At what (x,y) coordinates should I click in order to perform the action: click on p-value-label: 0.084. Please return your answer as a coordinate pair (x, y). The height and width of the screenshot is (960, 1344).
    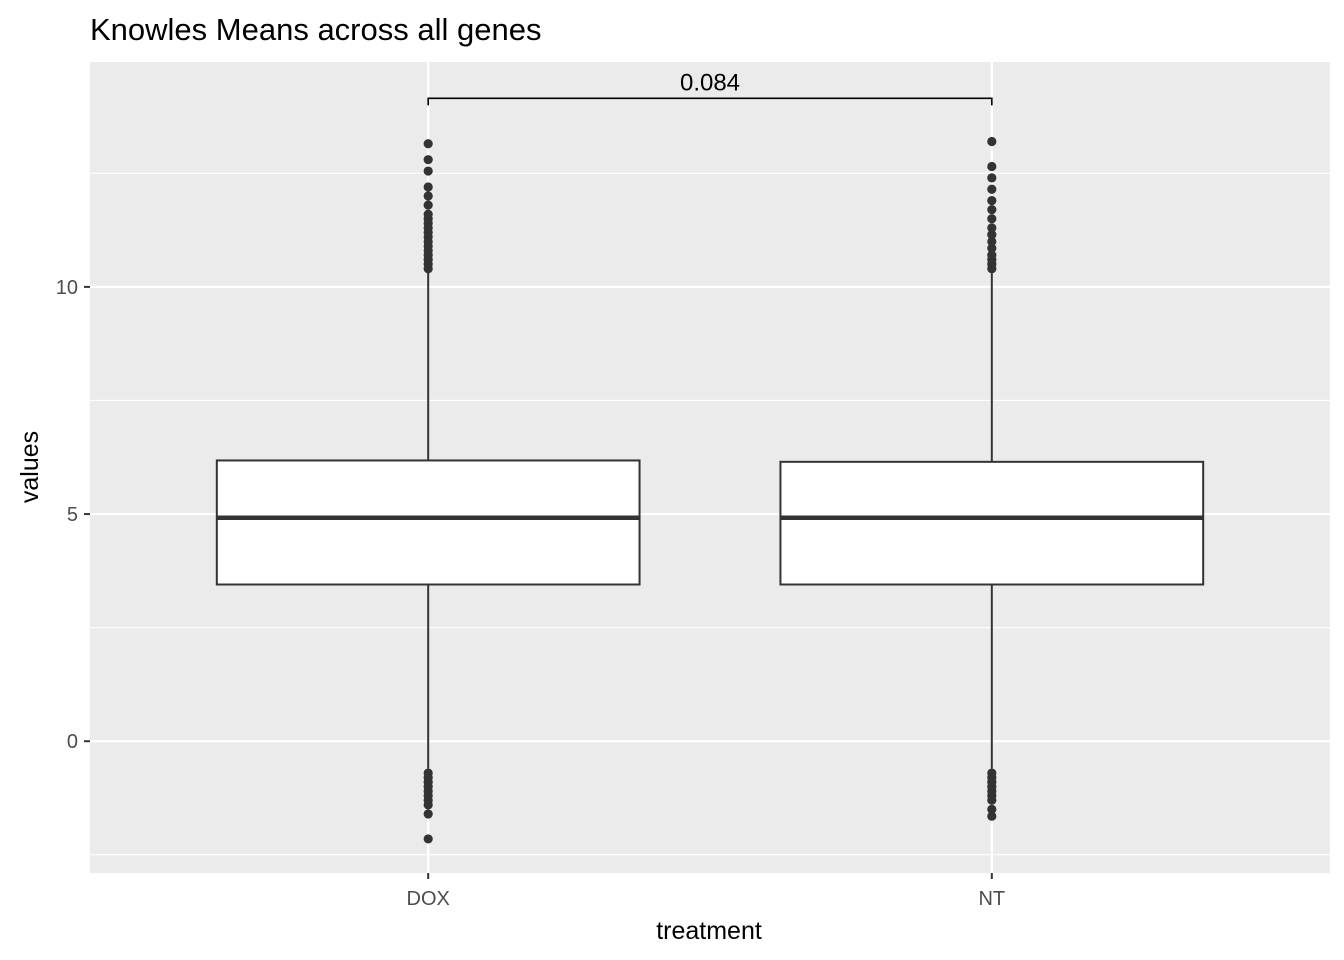
    Looking at the image, I should click on (710, 82).